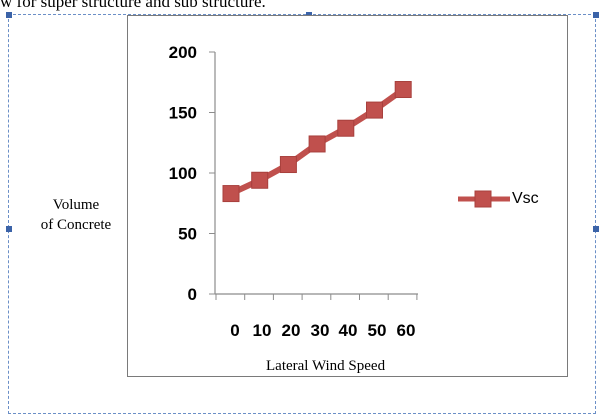 The height and width of the screenshot is (414, 601). Describe the element at coordinates (291, 330) in the screenshot. I see `x-tick-label: 20` at that location.